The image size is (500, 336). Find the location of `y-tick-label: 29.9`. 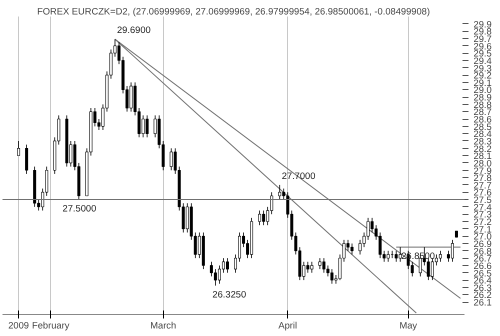

y-tick-label: 29.9 is located at coordinates (483, 24).